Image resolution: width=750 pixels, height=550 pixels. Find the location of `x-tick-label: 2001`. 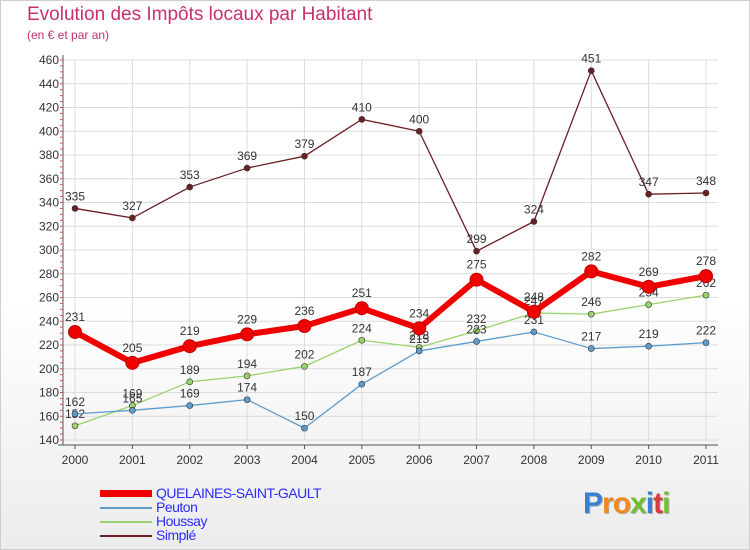

x-tick-label: 2001 is located at coordinates (132, 460).